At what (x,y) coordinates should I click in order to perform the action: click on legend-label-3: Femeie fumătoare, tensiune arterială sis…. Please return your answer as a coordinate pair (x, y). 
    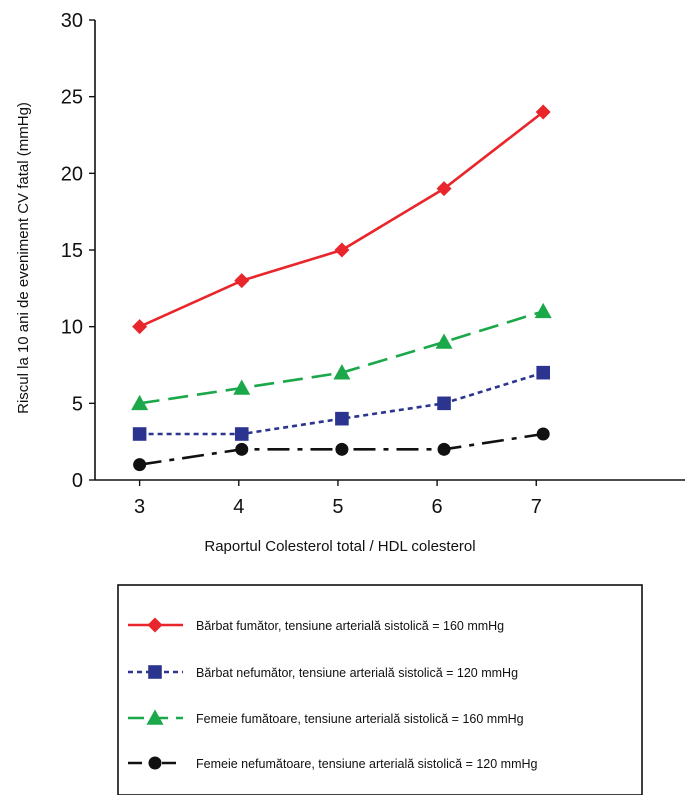
    Looking at the image, I should click on (360, 719).